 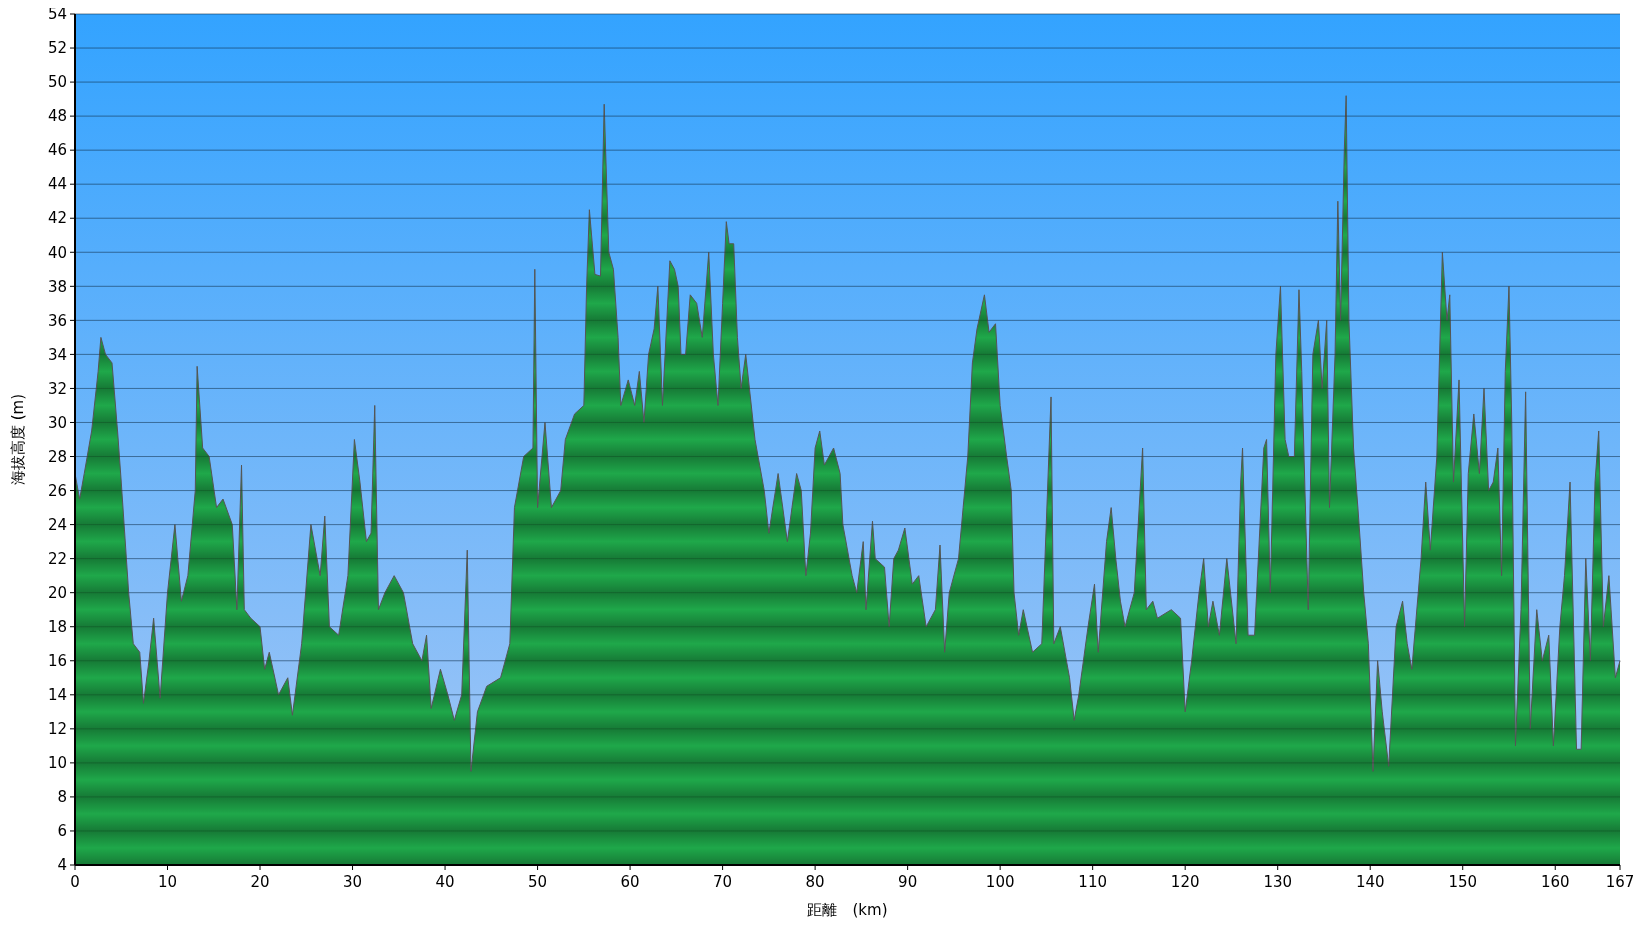 What do you see at coordinates (57, 388) in the screenshot?
I see `y-tick-label: 32` at bounding box center [57, 388].